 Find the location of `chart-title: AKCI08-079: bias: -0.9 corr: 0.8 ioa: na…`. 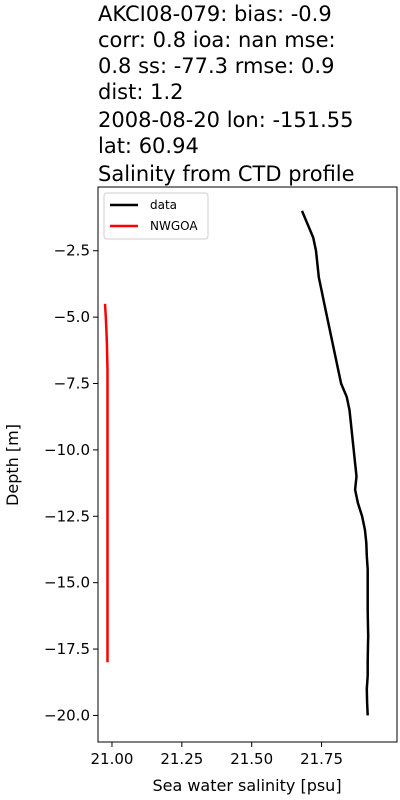

chart-title: AKCI08-079: bias: -0.9 corr: 0.8 ioa: na… is located at coordinates (226, 94).